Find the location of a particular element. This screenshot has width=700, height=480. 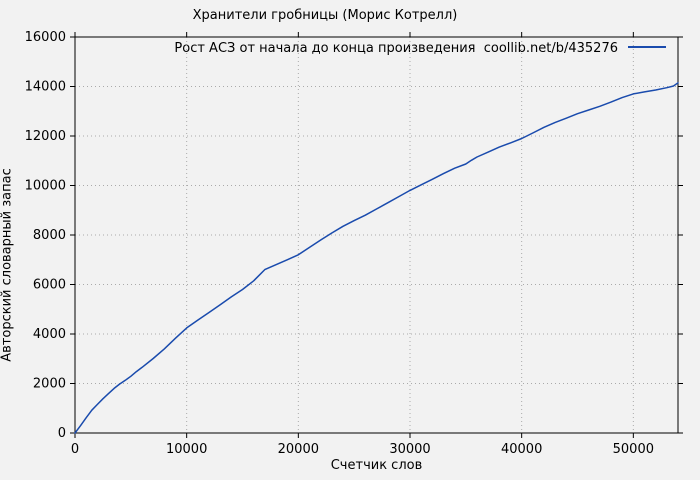

x-tick-label: 0 is located at coordinates (75, 449).